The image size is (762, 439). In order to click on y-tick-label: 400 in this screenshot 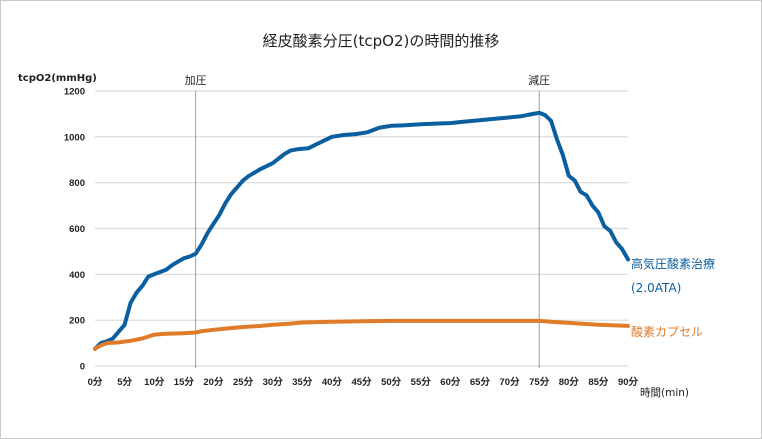, I will do `click(77, 275)`.